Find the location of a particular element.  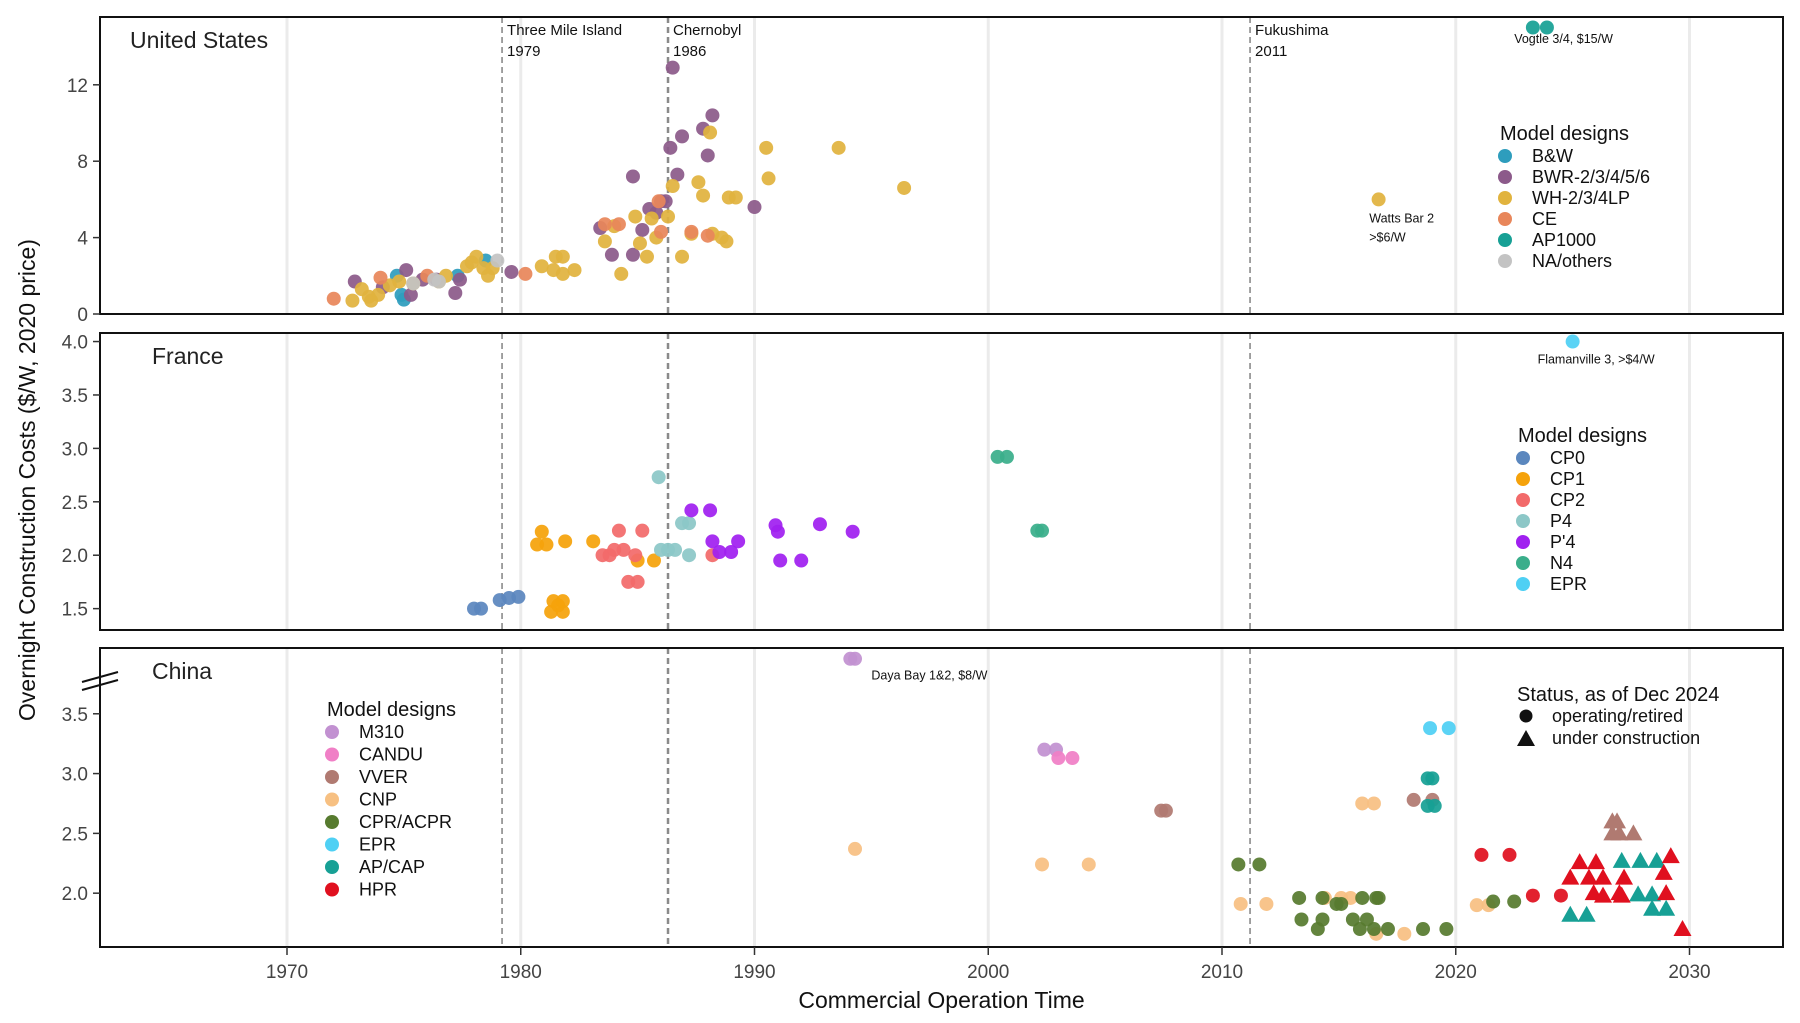

status-legend-title: Status, as of Dec 2024 is located at coordinates (1618, 695).